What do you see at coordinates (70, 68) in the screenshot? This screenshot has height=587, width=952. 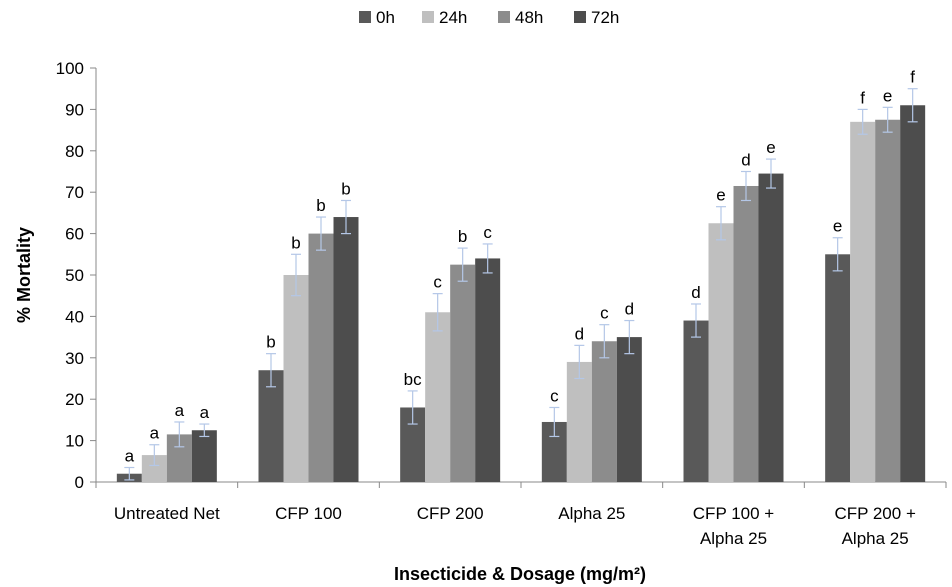 I see `y-tick-label: 100` at bounding box center [70, 68].